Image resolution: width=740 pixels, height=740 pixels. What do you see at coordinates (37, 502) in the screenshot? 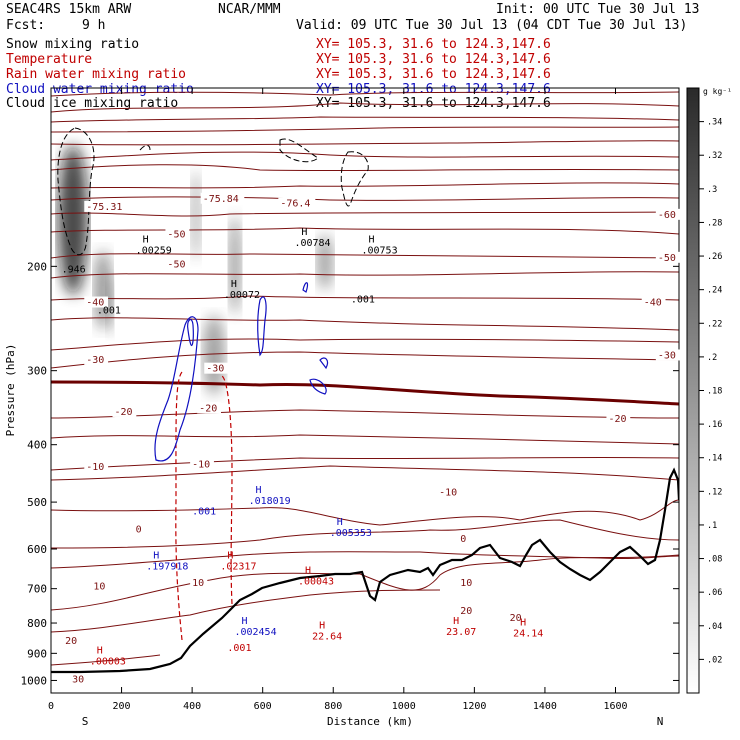
I see `y-tick-label: 500` at bounding box center [37, 502].